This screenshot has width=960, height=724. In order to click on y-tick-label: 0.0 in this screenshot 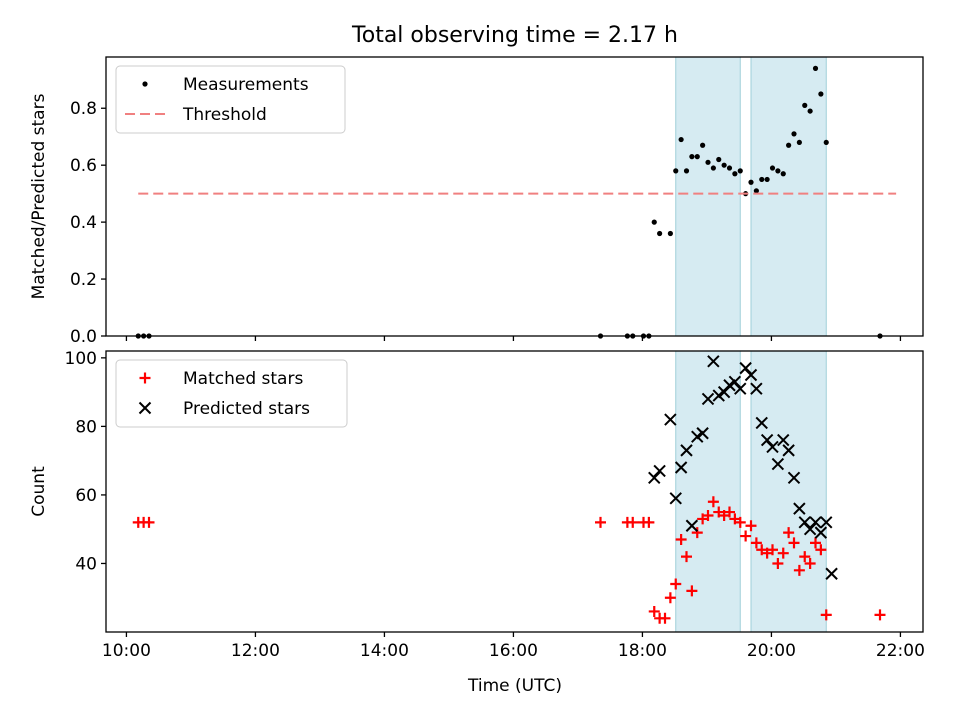, I will do `click(83, 337)`.